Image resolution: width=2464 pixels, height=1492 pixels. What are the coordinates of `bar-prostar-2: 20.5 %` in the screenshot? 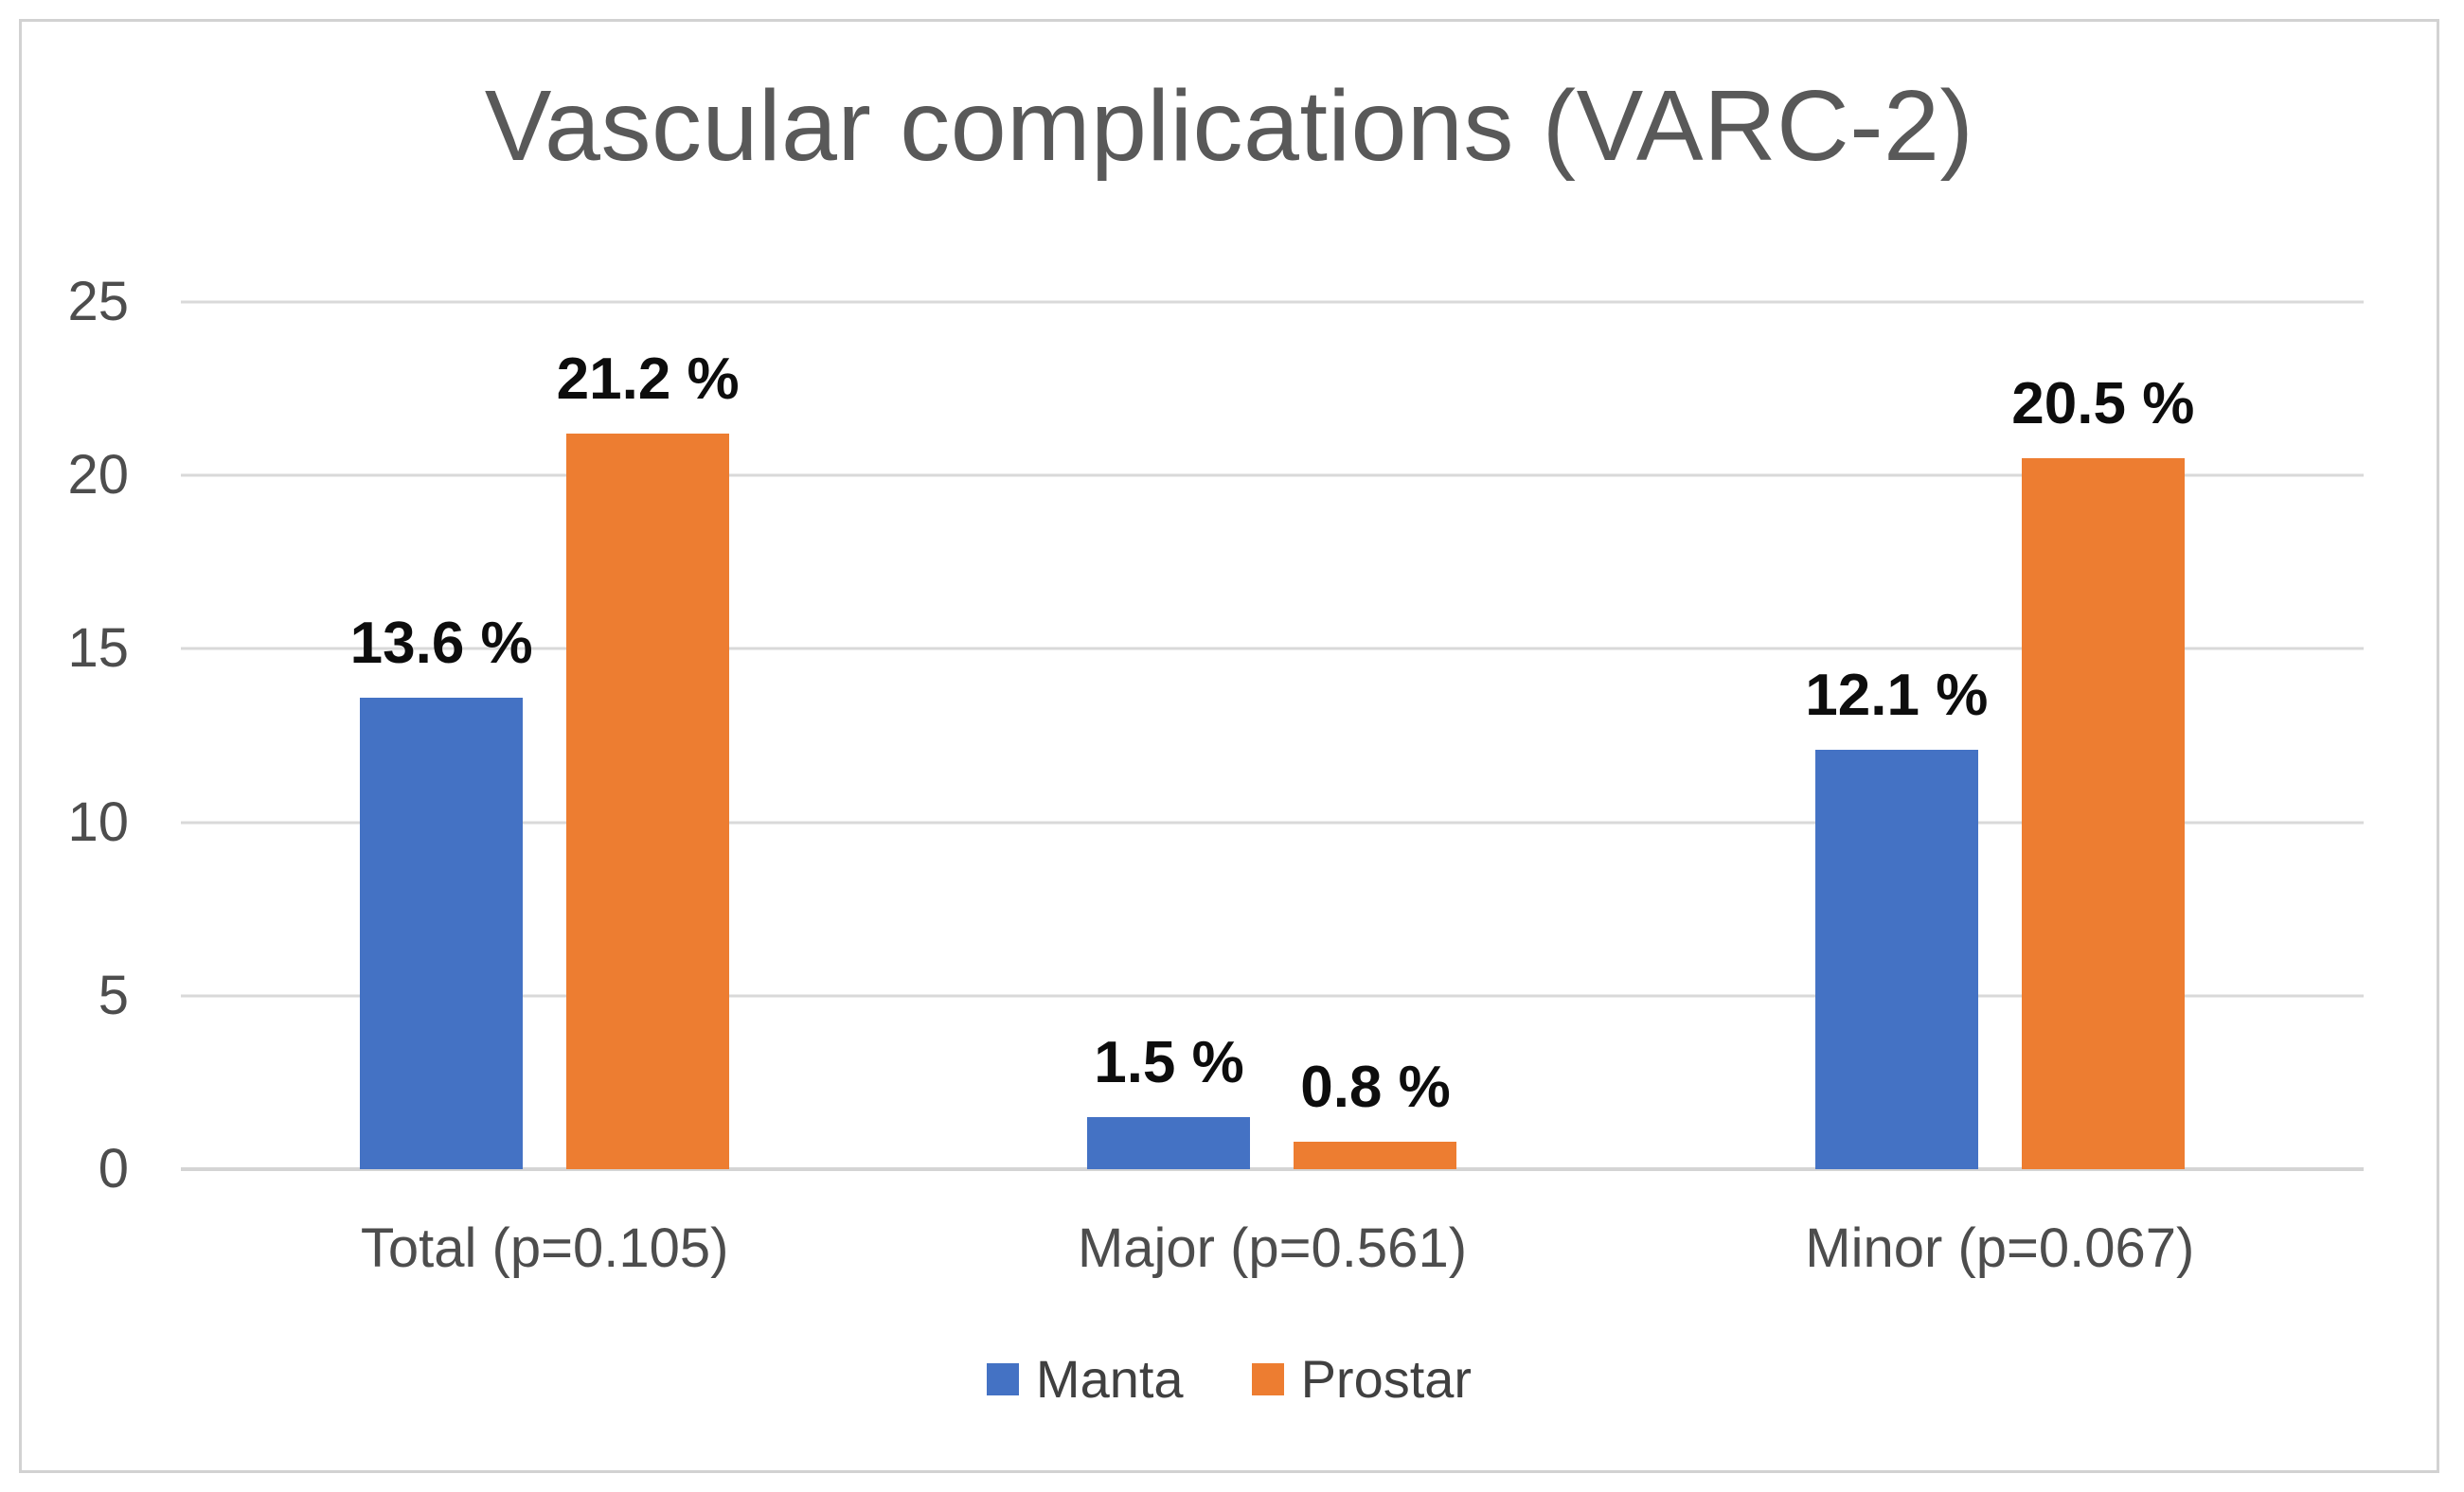 It's located at (2102, 771).